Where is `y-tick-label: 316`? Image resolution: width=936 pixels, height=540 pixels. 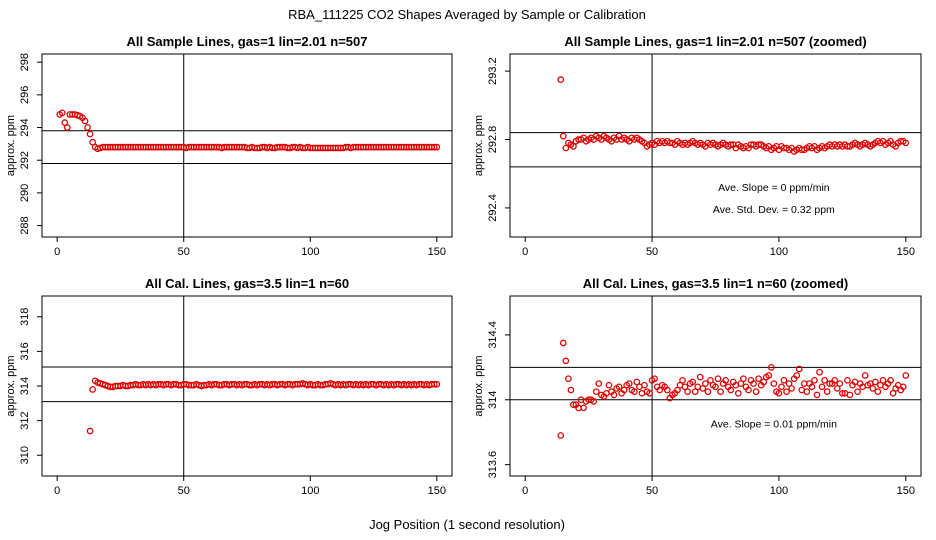 y-tick-label: 316 is located at coordinates (25, 351).